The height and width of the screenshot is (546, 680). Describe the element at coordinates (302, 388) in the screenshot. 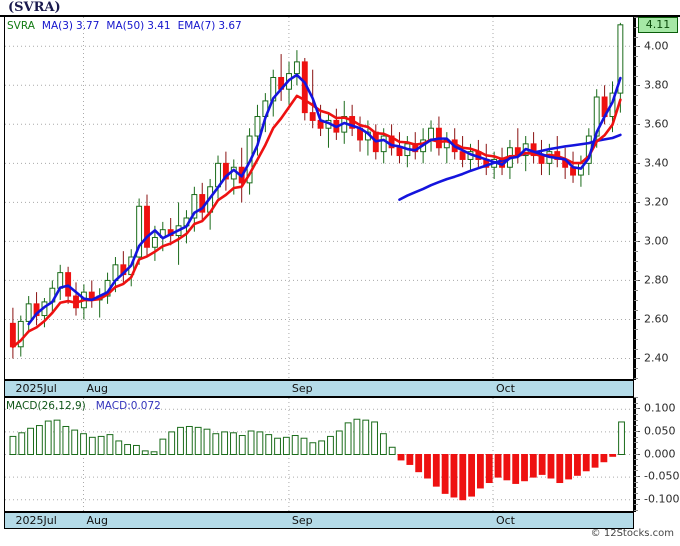

I see `date-label-top: Sep` at that location.